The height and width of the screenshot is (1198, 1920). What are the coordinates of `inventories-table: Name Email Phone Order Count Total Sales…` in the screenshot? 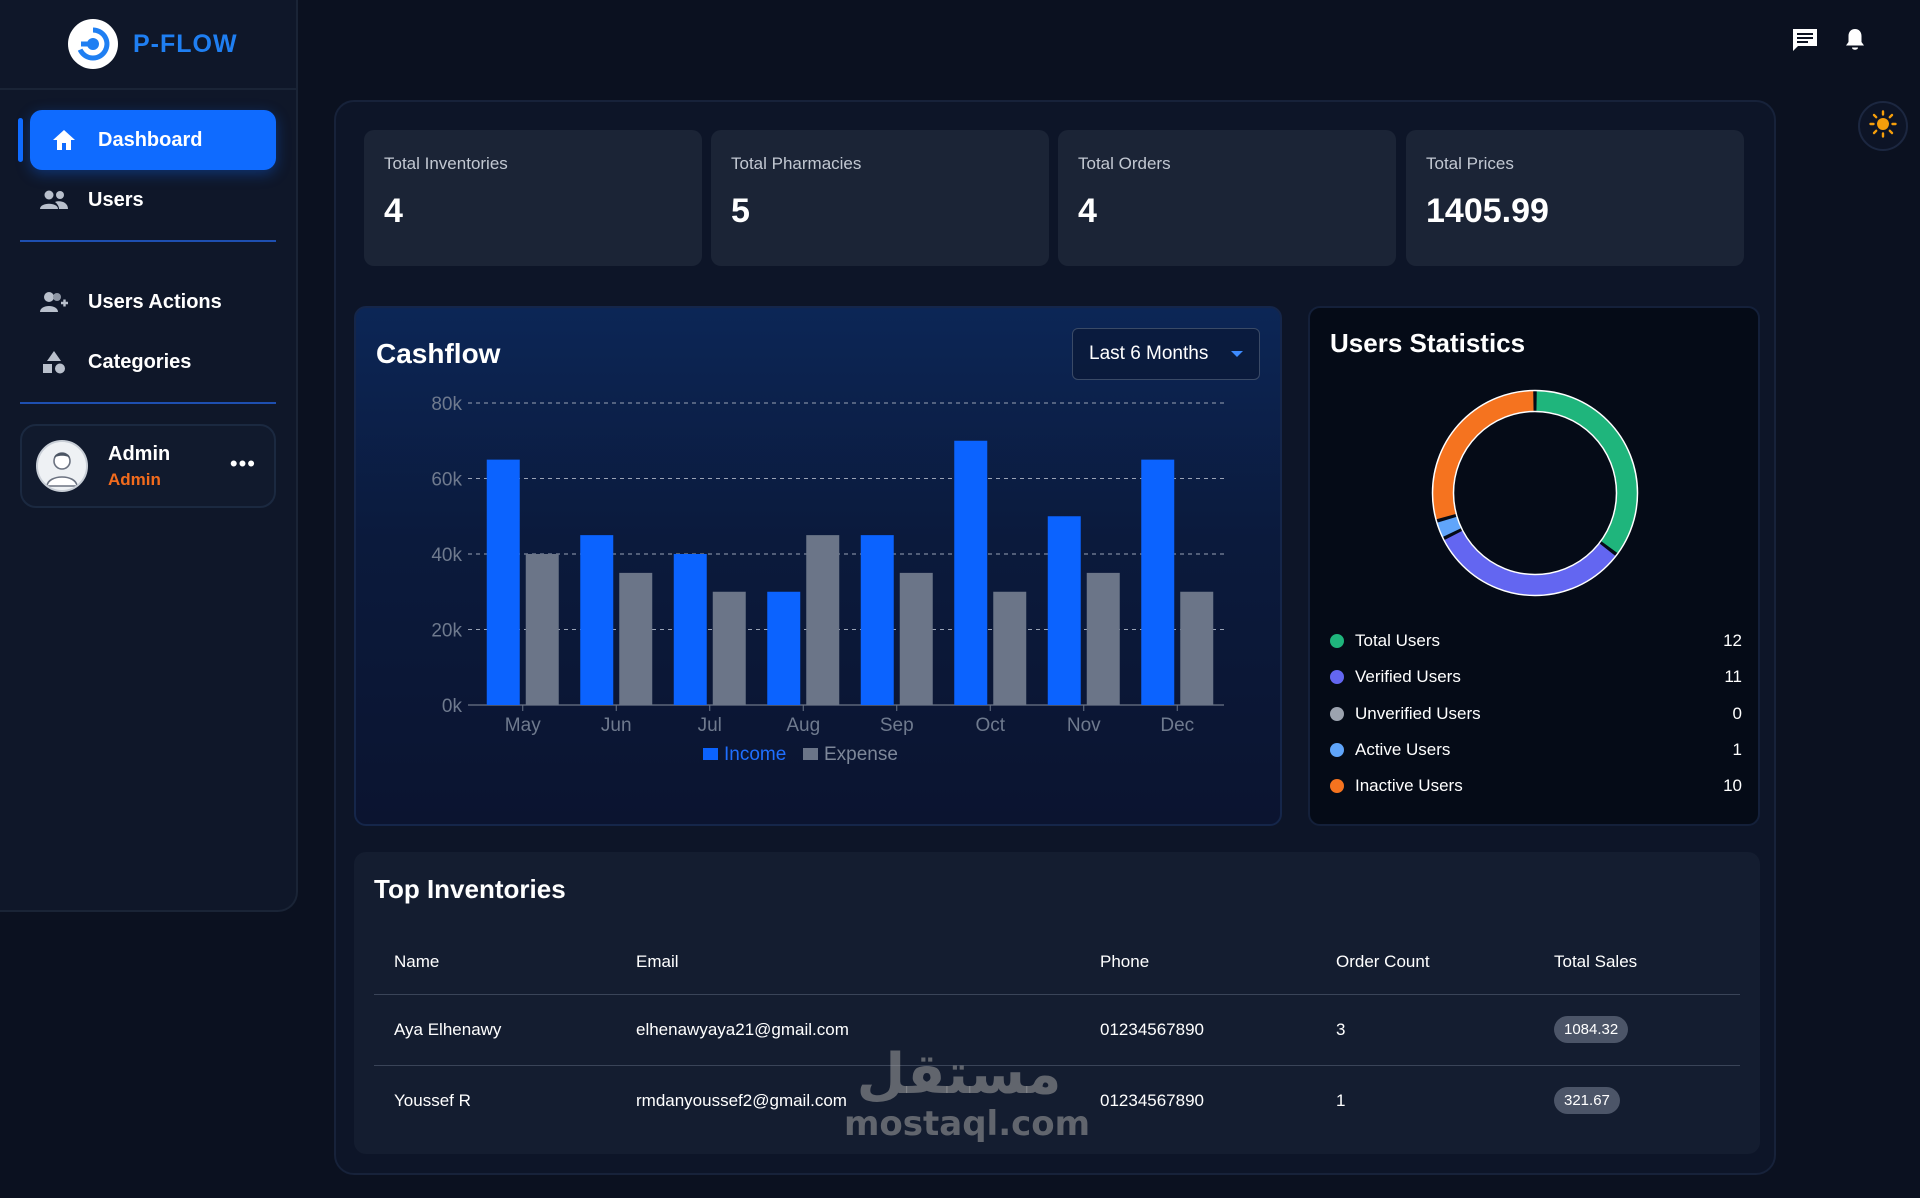 It's located at (1057, 1033).